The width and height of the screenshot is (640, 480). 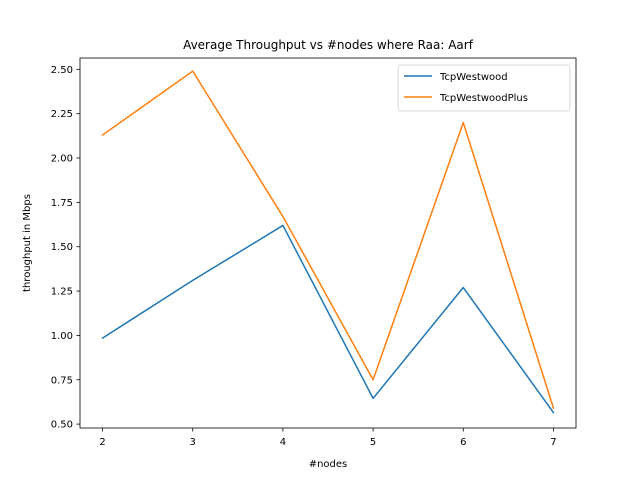 What do you see at coordinates (62, 70) in the screenshot?
I see `y-tick-label: 2.50` at bounding box center [62, 70].